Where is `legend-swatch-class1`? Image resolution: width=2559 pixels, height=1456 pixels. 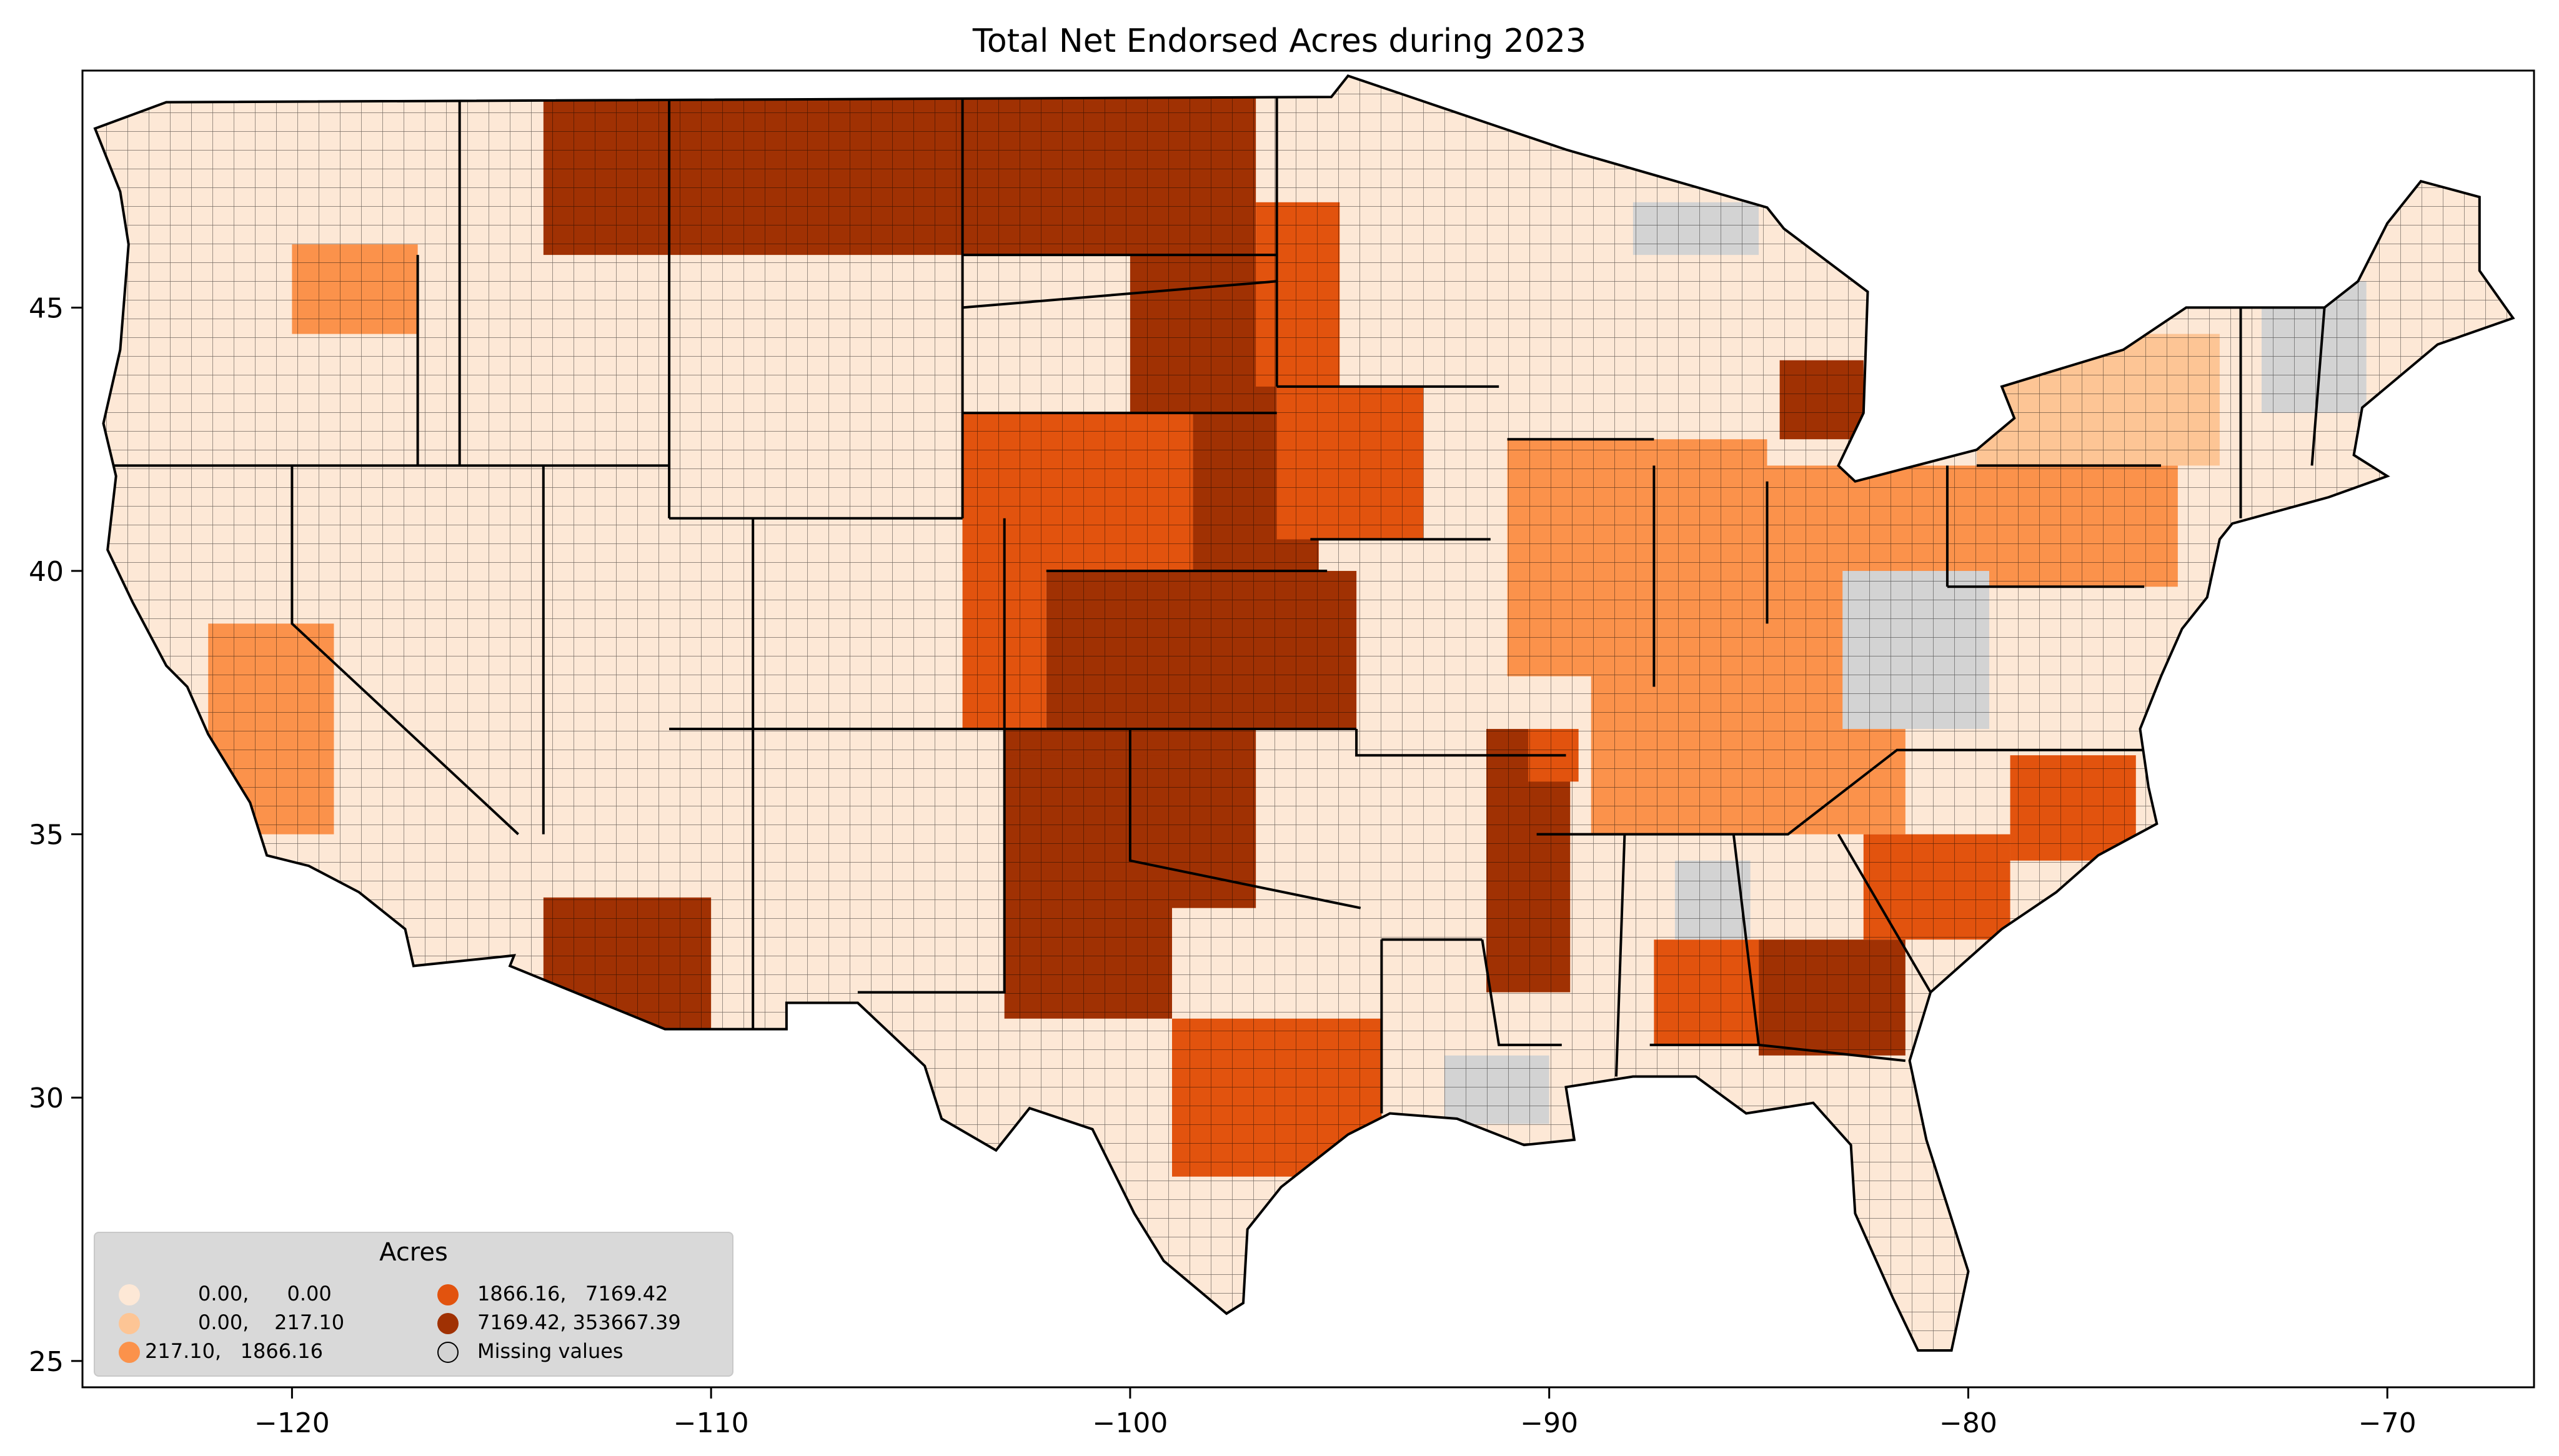
legend-swatch-class1 is located at coordinates (129, 1323).